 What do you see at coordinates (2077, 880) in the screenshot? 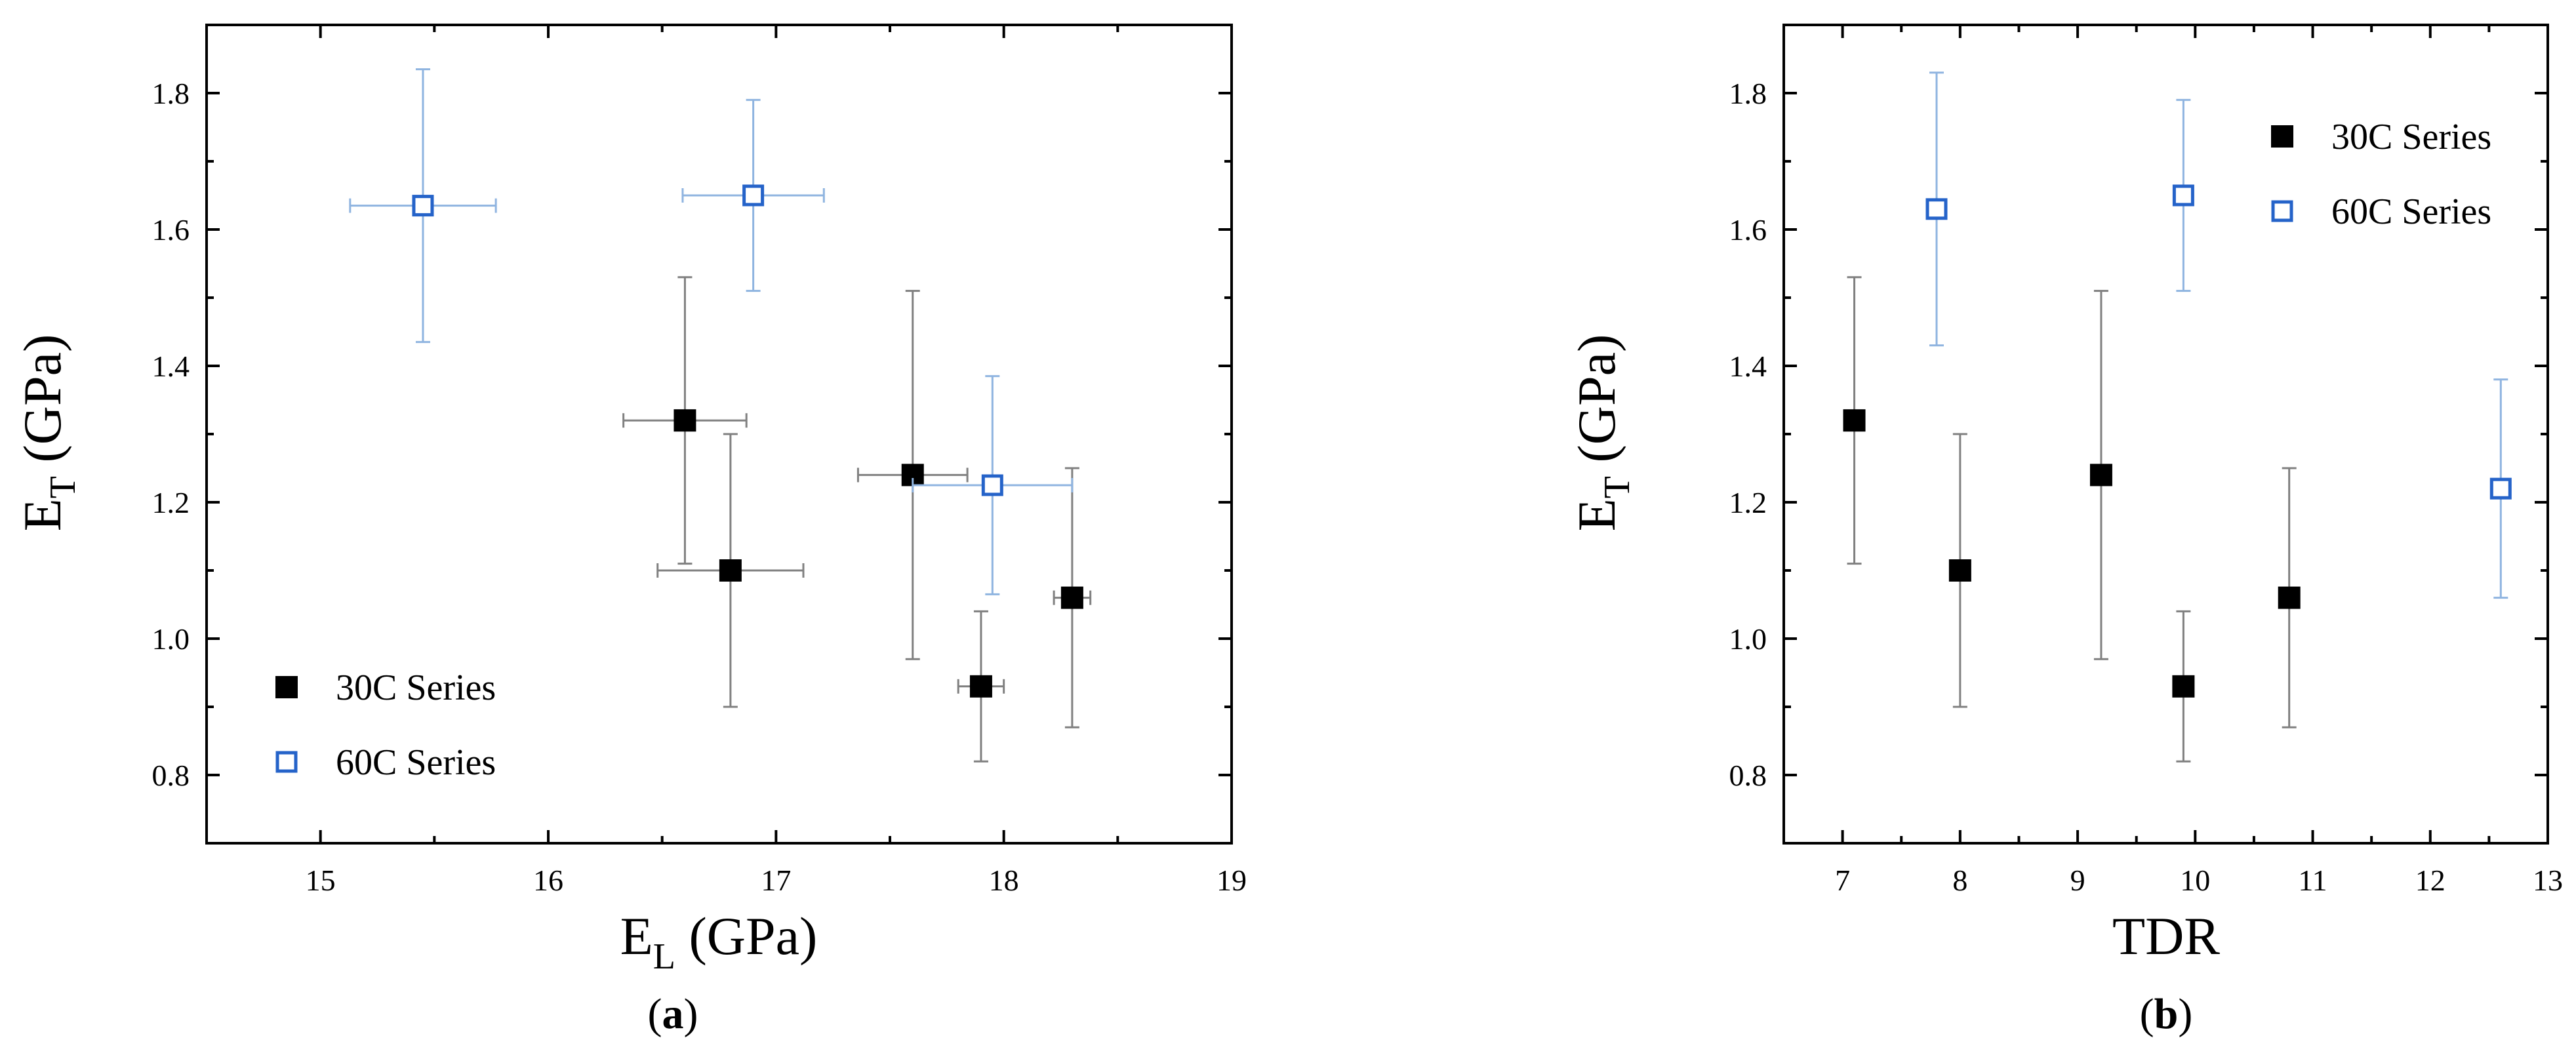
I see `x-tick-label: 9` at bounding box center [2077, 880].